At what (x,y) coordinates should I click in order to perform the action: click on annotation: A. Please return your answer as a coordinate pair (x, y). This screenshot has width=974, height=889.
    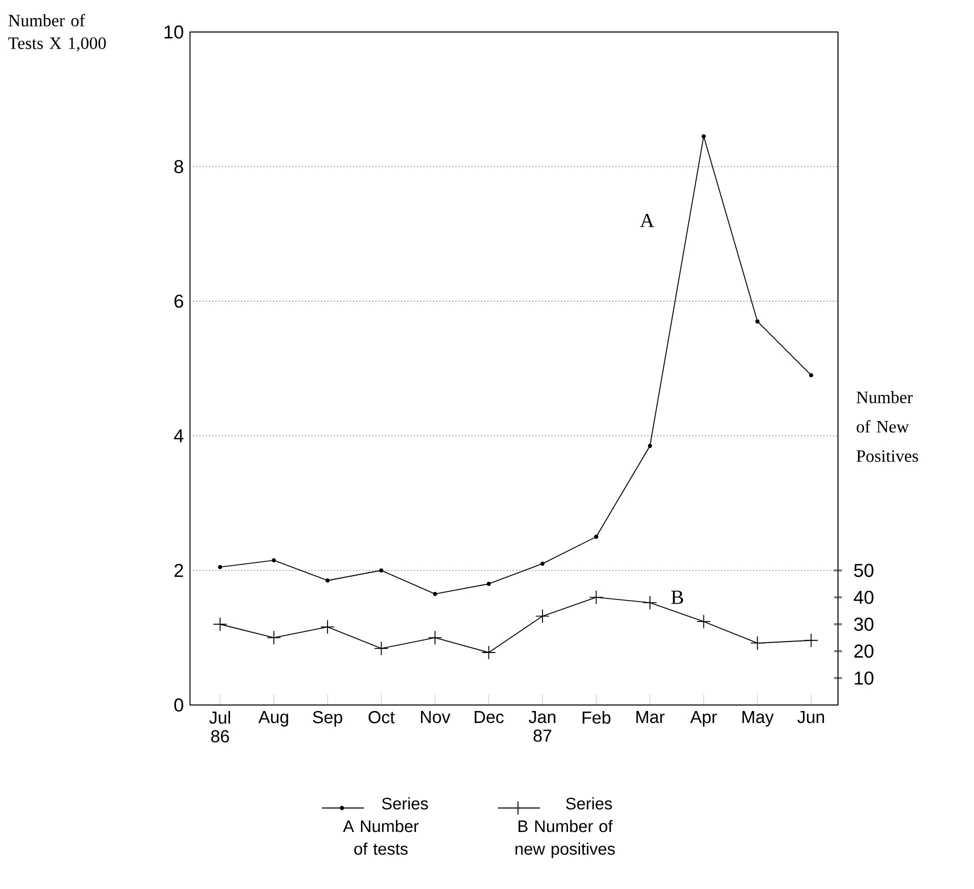
    Looking at the image, I should click on (647, 221).